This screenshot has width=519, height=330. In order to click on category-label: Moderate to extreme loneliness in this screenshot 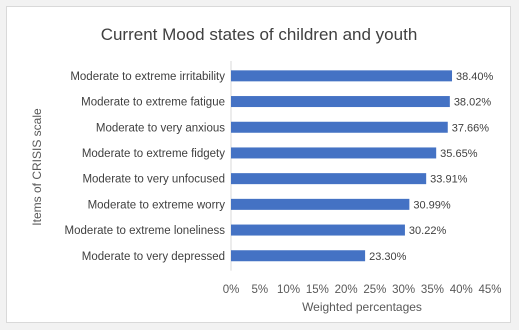, I will do `click(145, 231)`.